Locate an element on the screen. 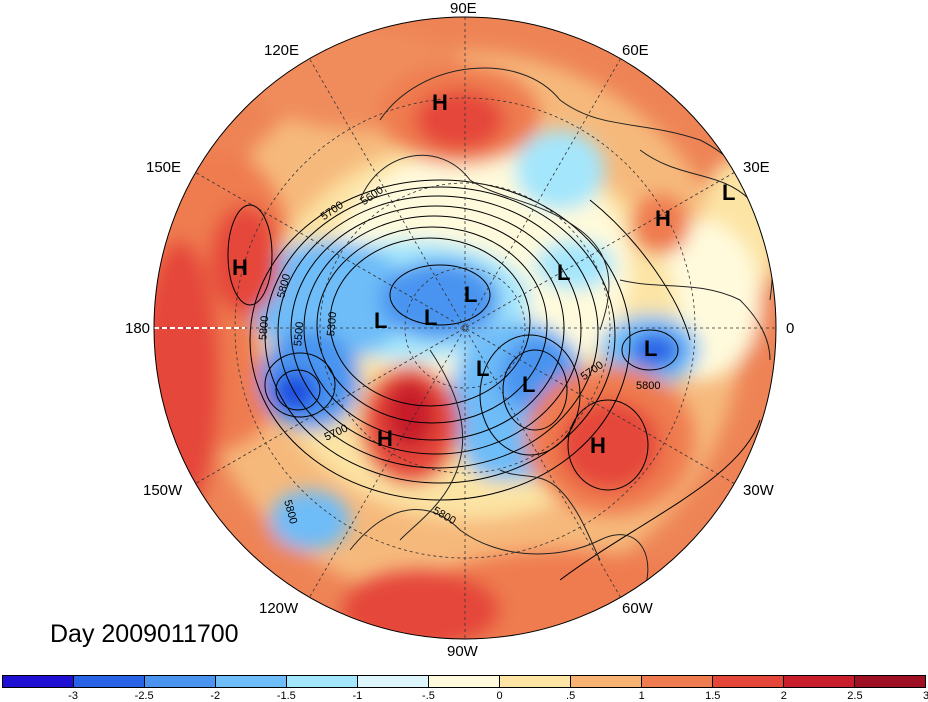  lon-label-150w: 150W is located at coordinates (163, 490).